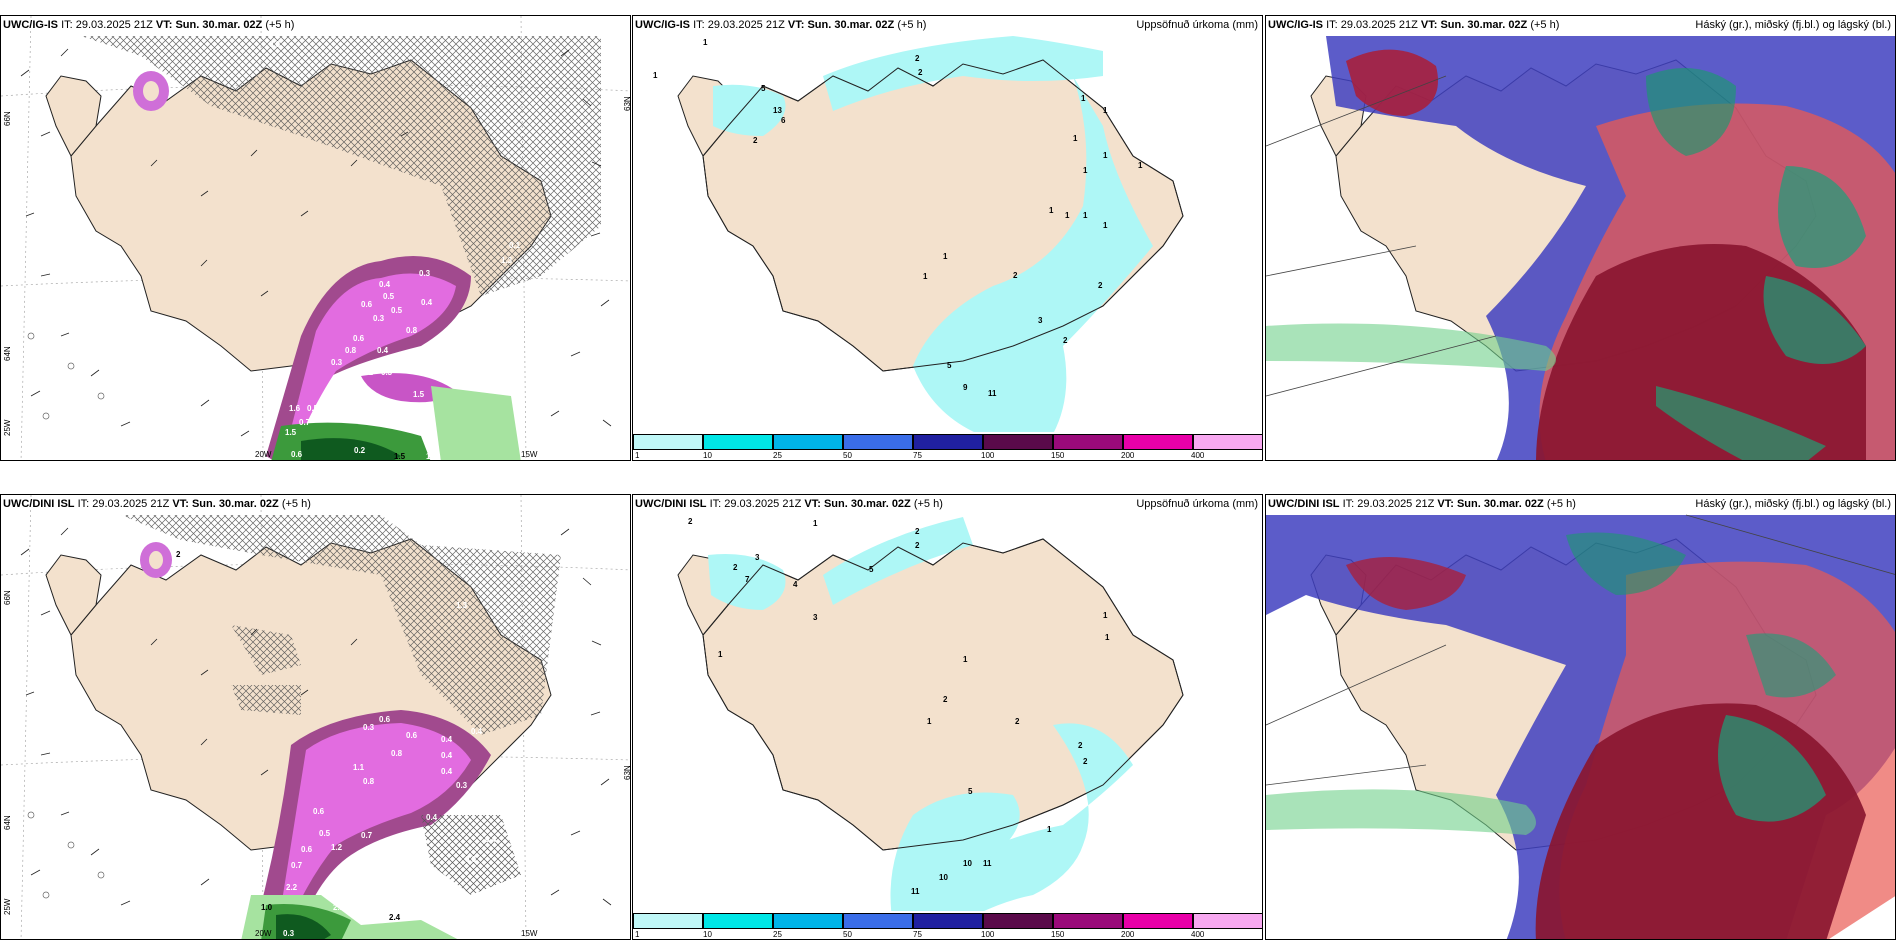 The image size is (1900, 950). What do you see at coordinates (777, 110) in the screenshot?
I see `value-label: 13` at bounding box center [777, 110].